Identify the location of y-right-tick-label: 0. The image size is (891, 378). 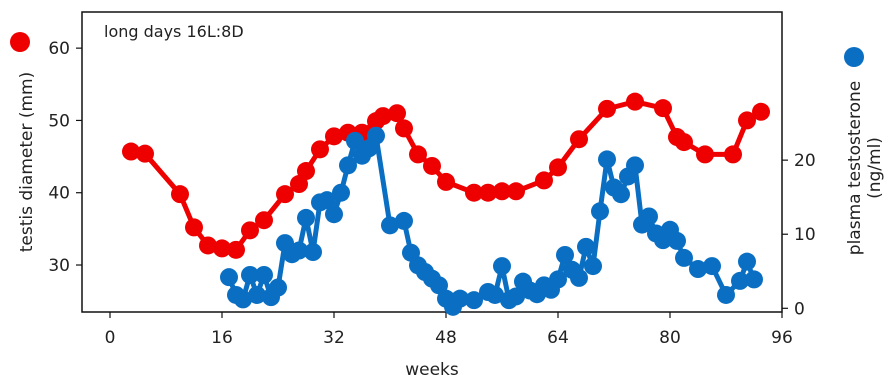
(799, 309).